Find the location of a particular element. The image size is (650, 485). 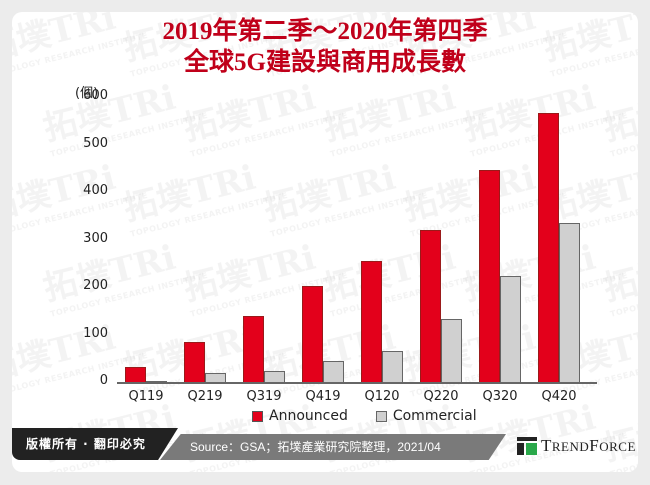

y-tick-label: 0 is located at coordinates (103, 380).